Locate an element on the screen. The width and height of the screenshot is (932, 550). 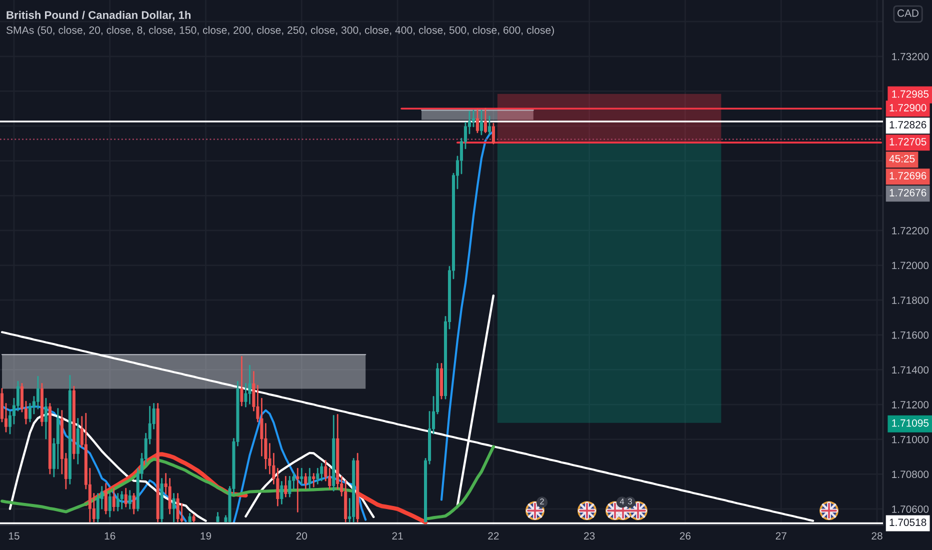
text: CAD is located at coordinates (908, 13).